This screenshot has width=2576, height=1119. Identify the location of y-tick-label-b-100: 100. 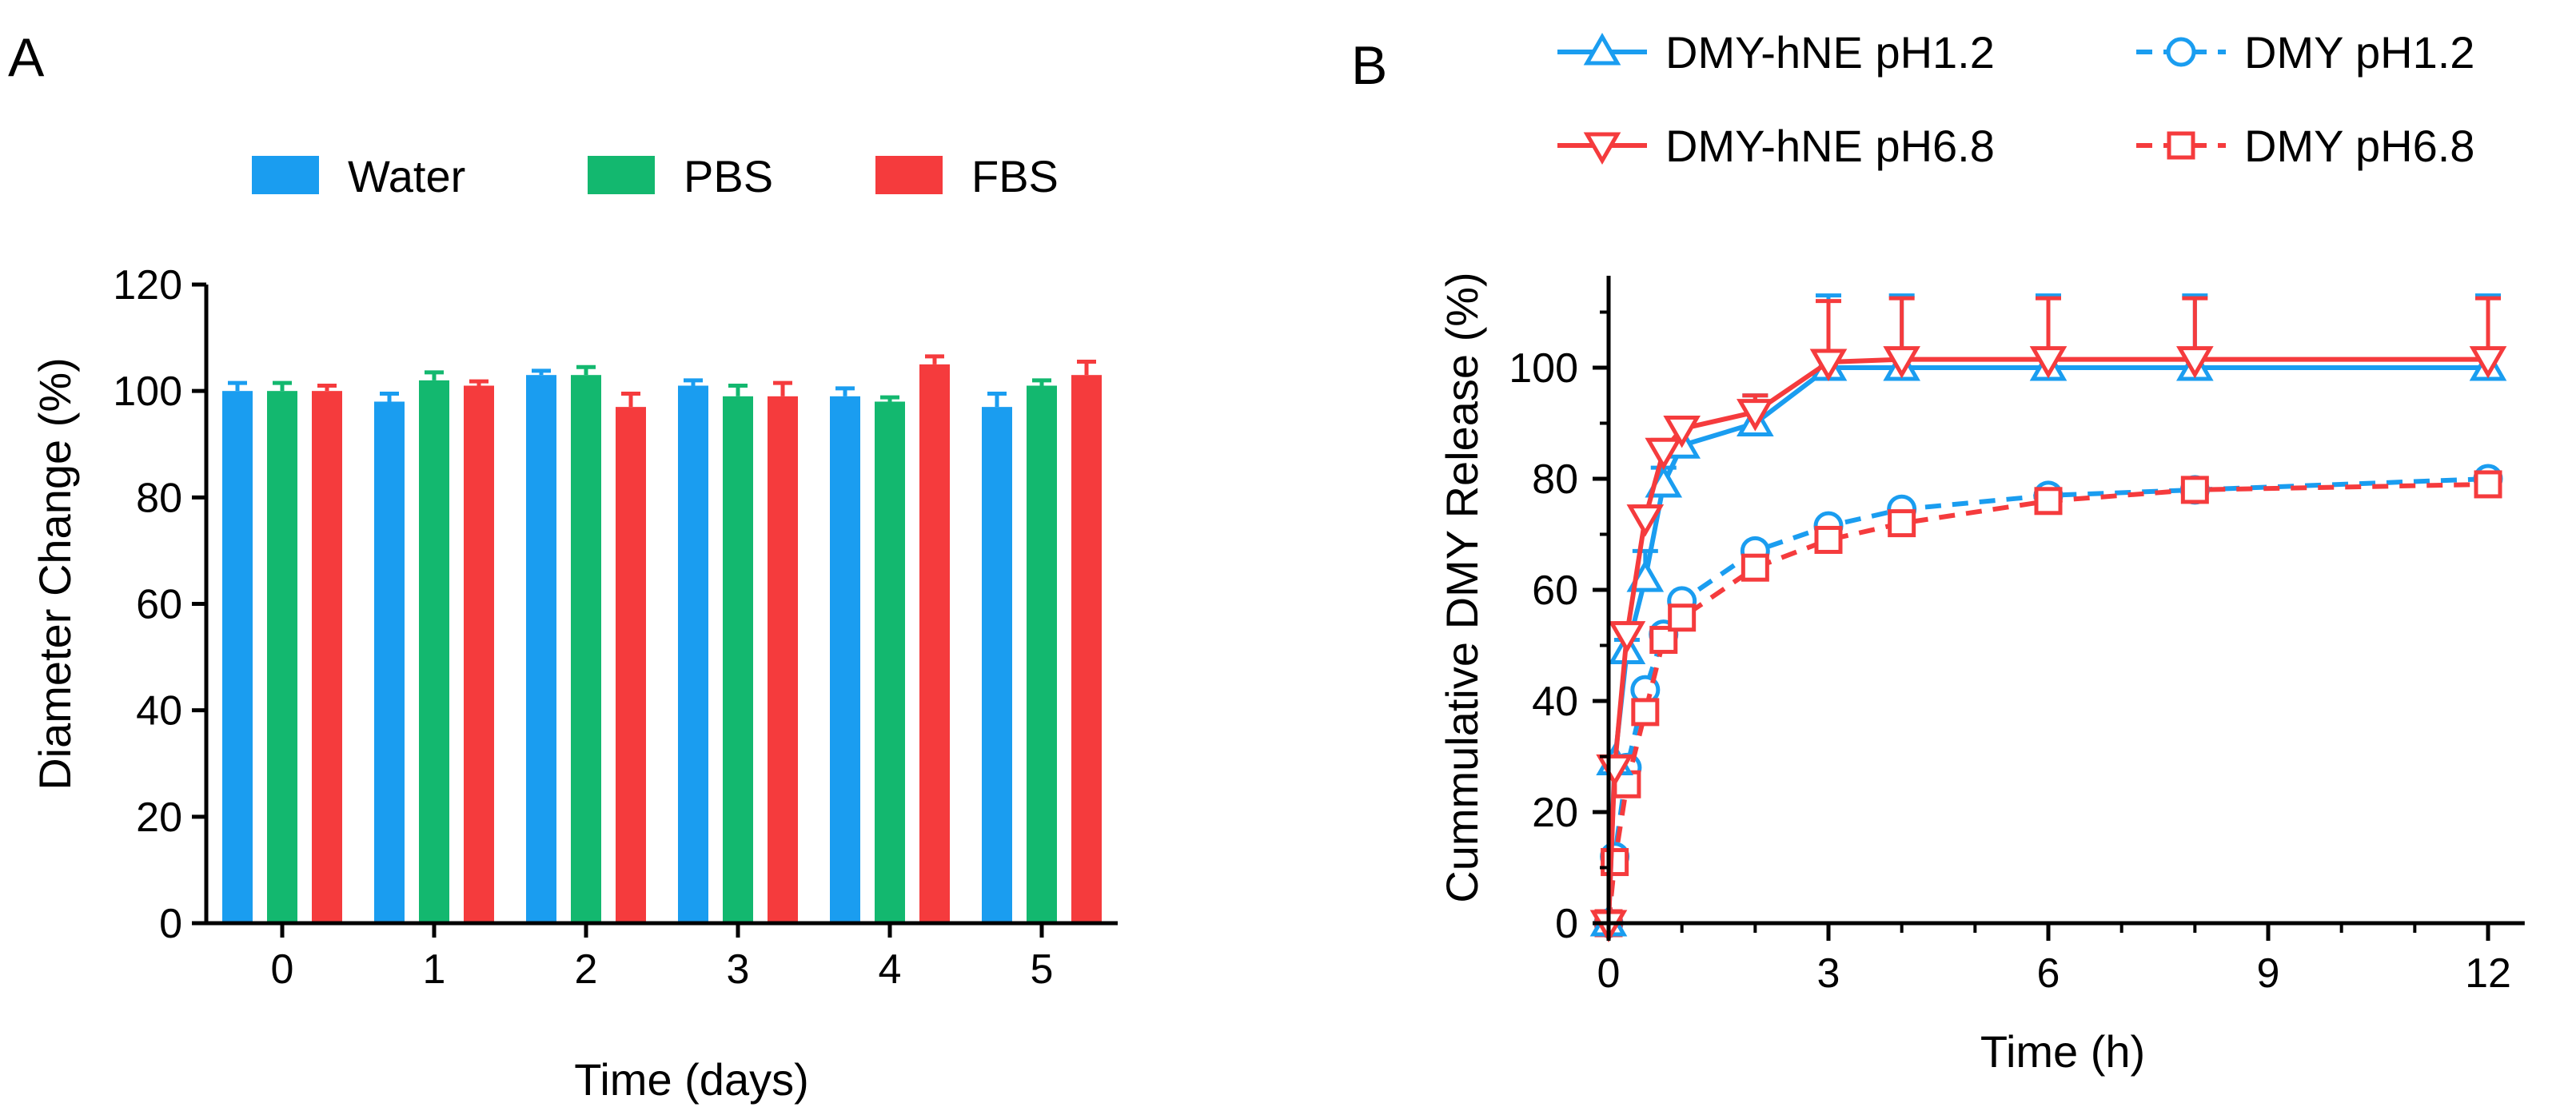
(1543, 368).